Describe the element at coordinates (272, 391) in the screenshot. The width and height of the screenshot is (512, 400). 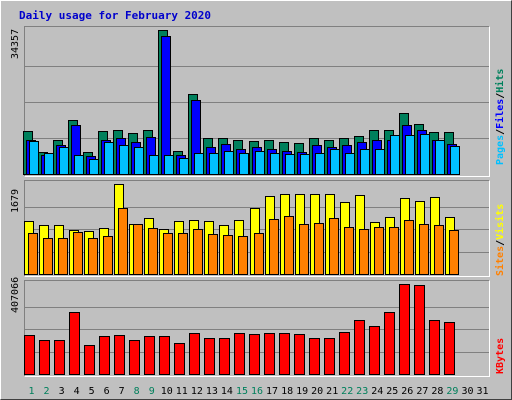
I see `day-label-17: 17` at that location.